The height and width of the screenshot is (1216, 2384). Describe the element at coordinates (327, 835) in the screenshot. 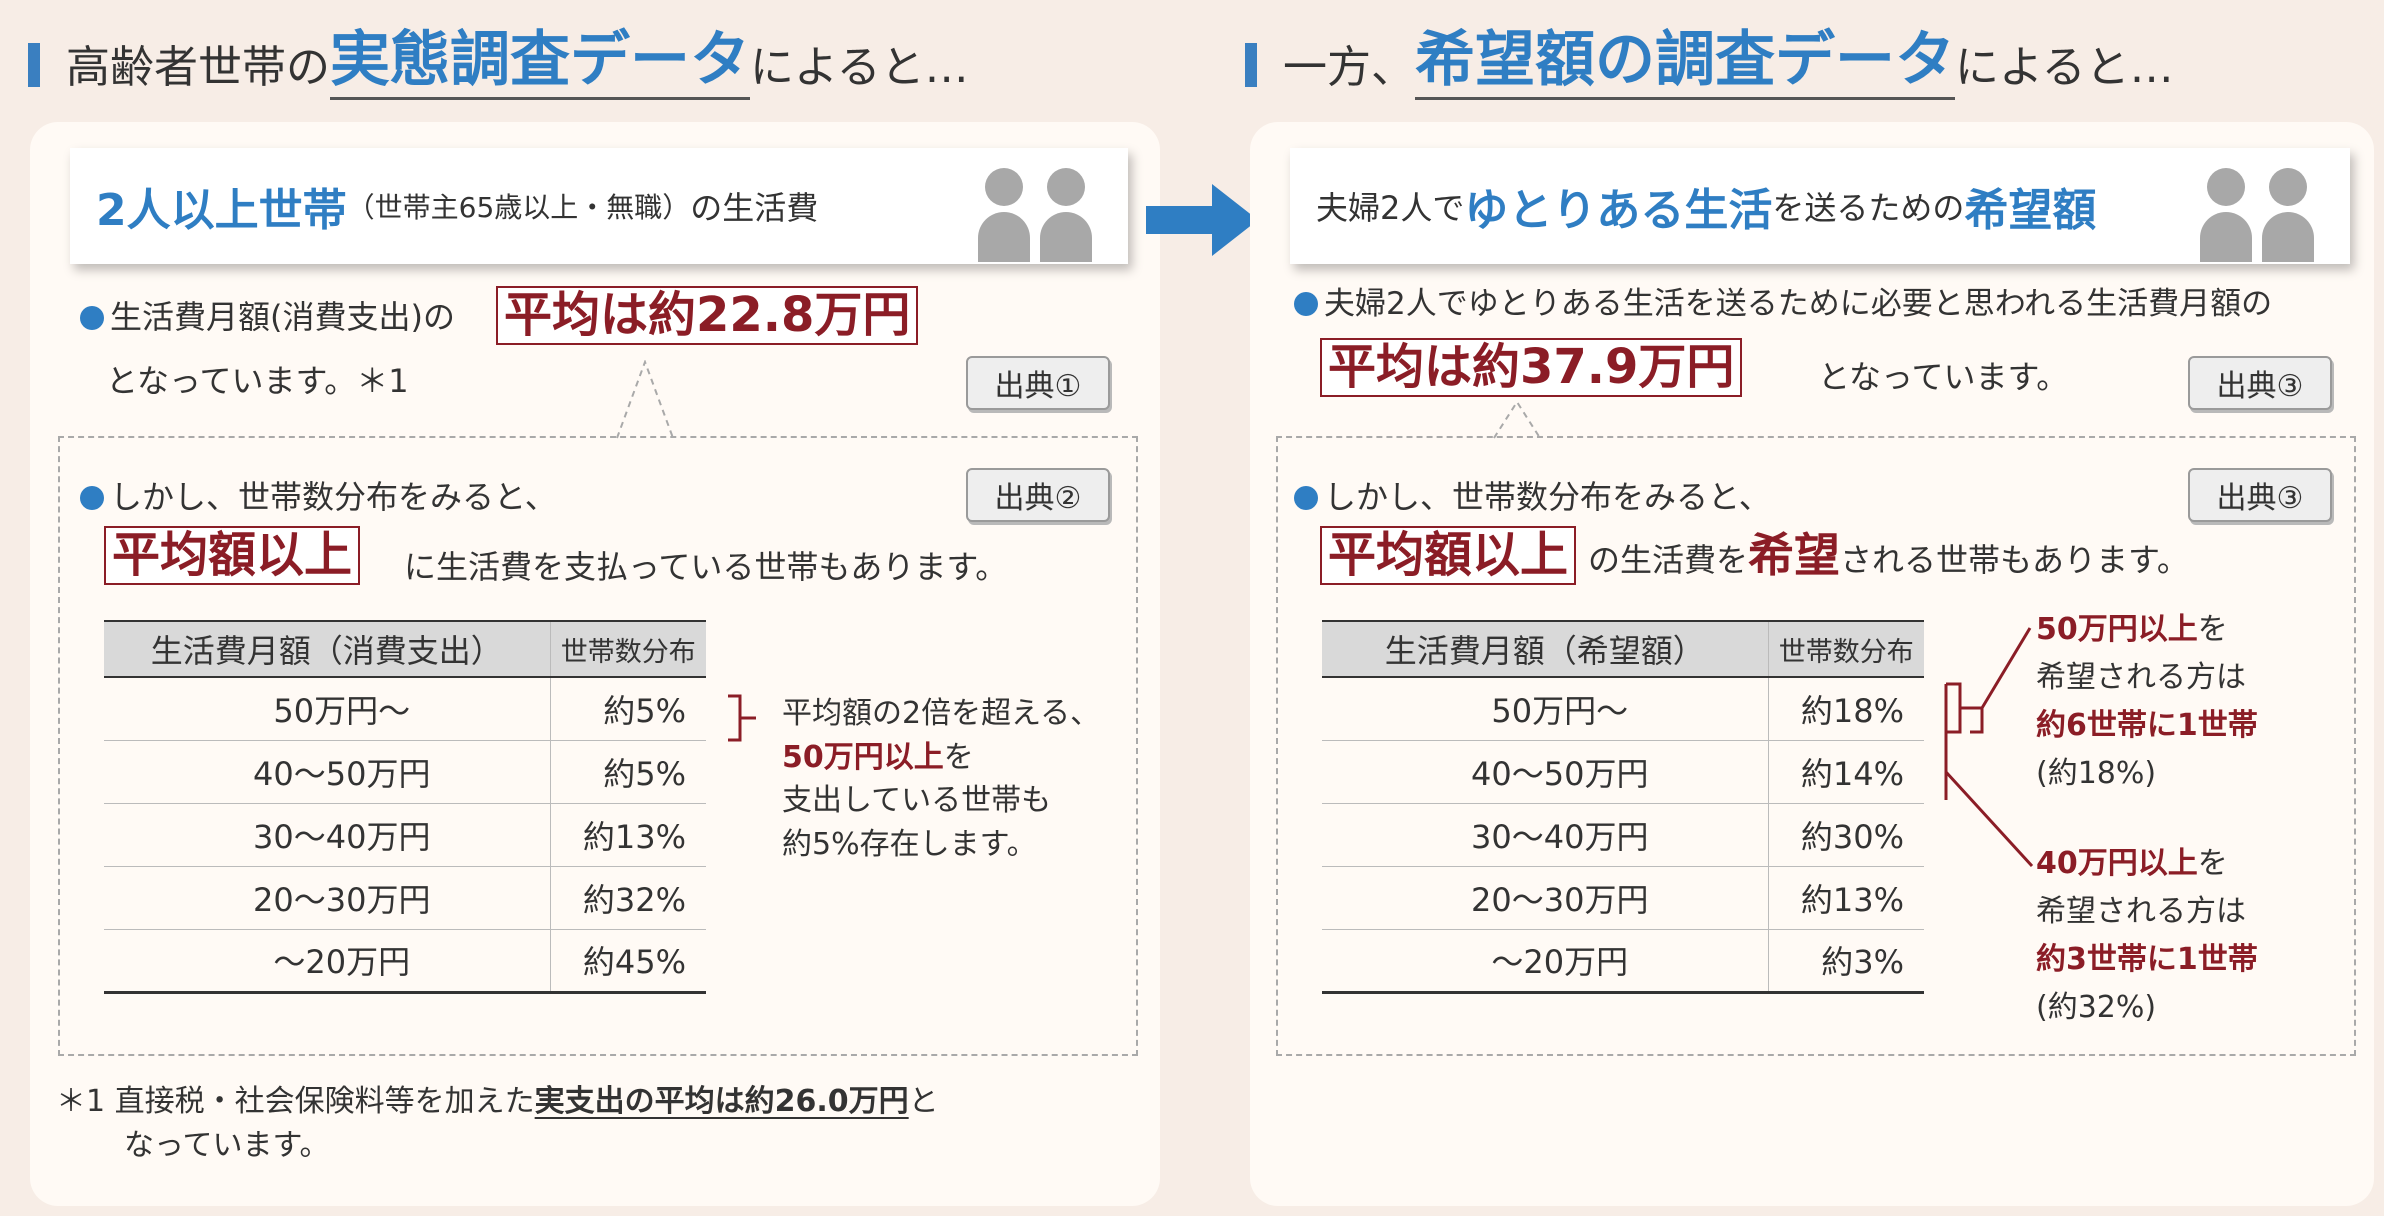

I see `cell-range: 30～40万円` at that location.